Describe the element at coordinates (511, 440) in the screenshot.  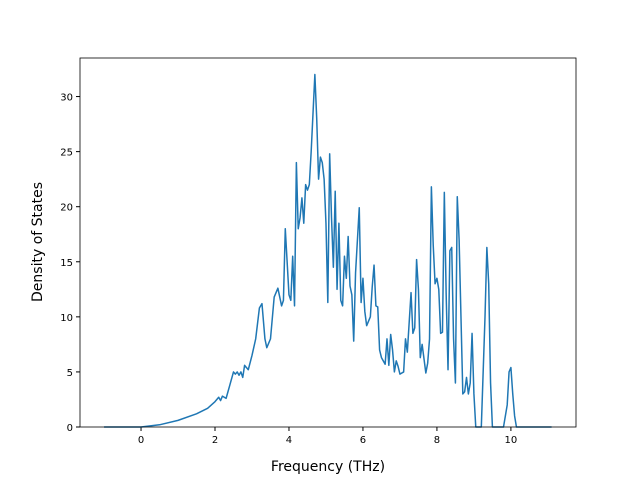
I see `x-tick-label: 10` at that location.